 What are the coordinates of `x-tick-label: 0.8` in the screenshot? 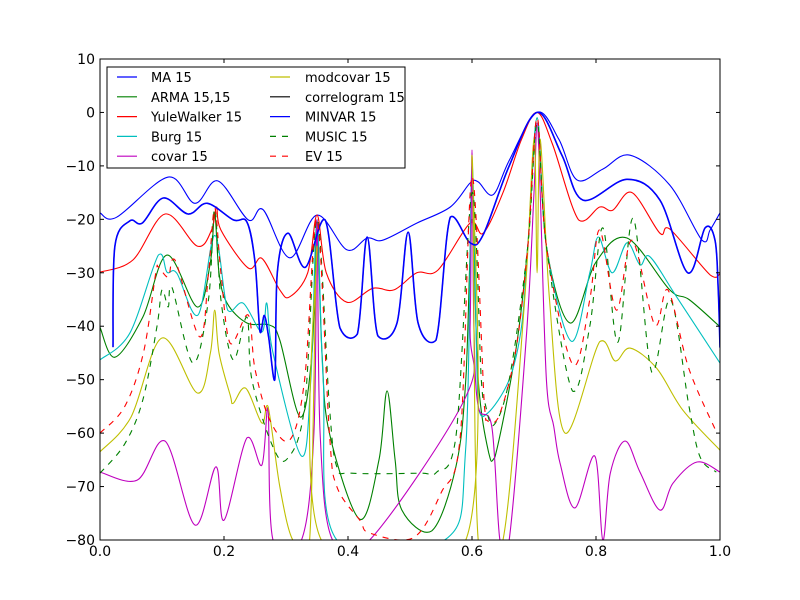 It's located at (596, 552).